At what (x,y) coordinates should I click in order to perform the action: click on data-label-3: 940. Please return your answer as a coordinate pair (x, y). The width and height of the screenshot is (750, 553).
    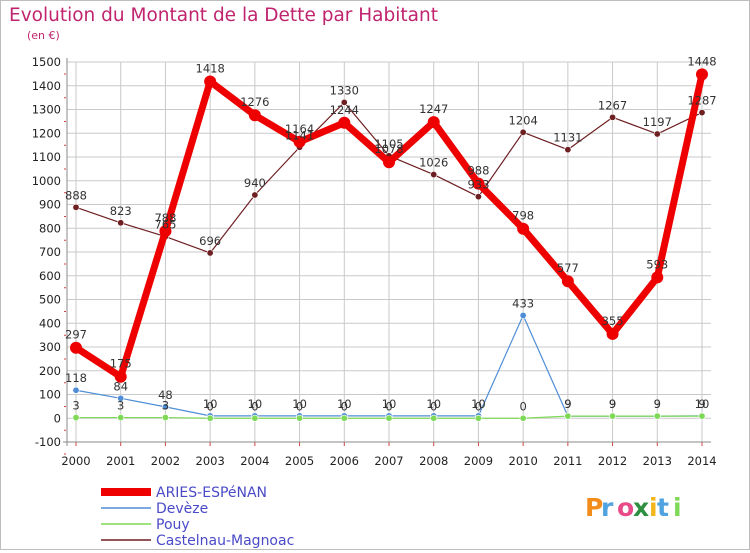
    Looking at the image, I should click on (255, 183).